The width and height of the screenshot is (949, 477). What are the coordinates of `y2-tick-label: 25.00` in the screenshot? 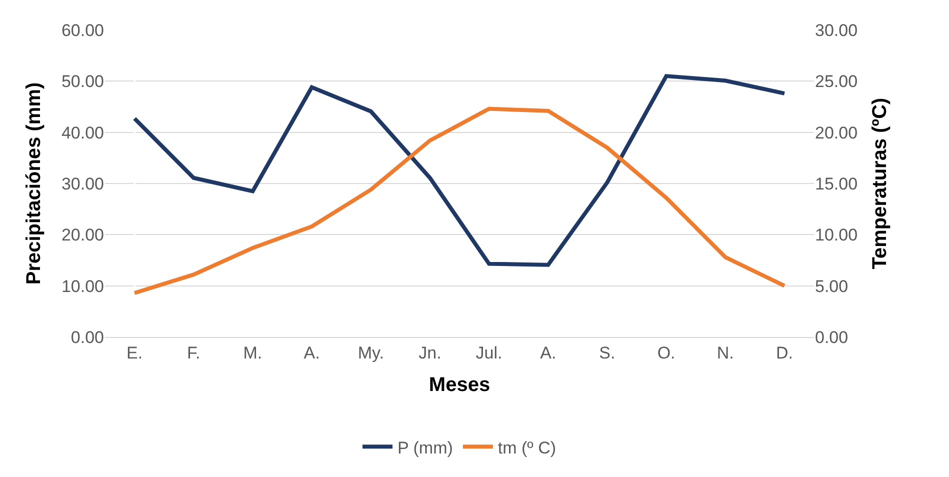 It's located at (836, 82).